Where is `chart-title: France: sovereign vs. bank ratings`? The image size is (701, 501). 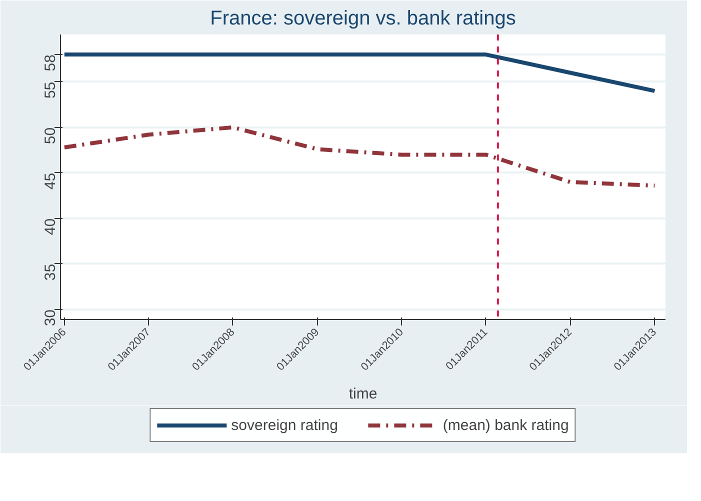
chart-title: France: sovereign vs. bank ratings is located at coordinates (363, 19).